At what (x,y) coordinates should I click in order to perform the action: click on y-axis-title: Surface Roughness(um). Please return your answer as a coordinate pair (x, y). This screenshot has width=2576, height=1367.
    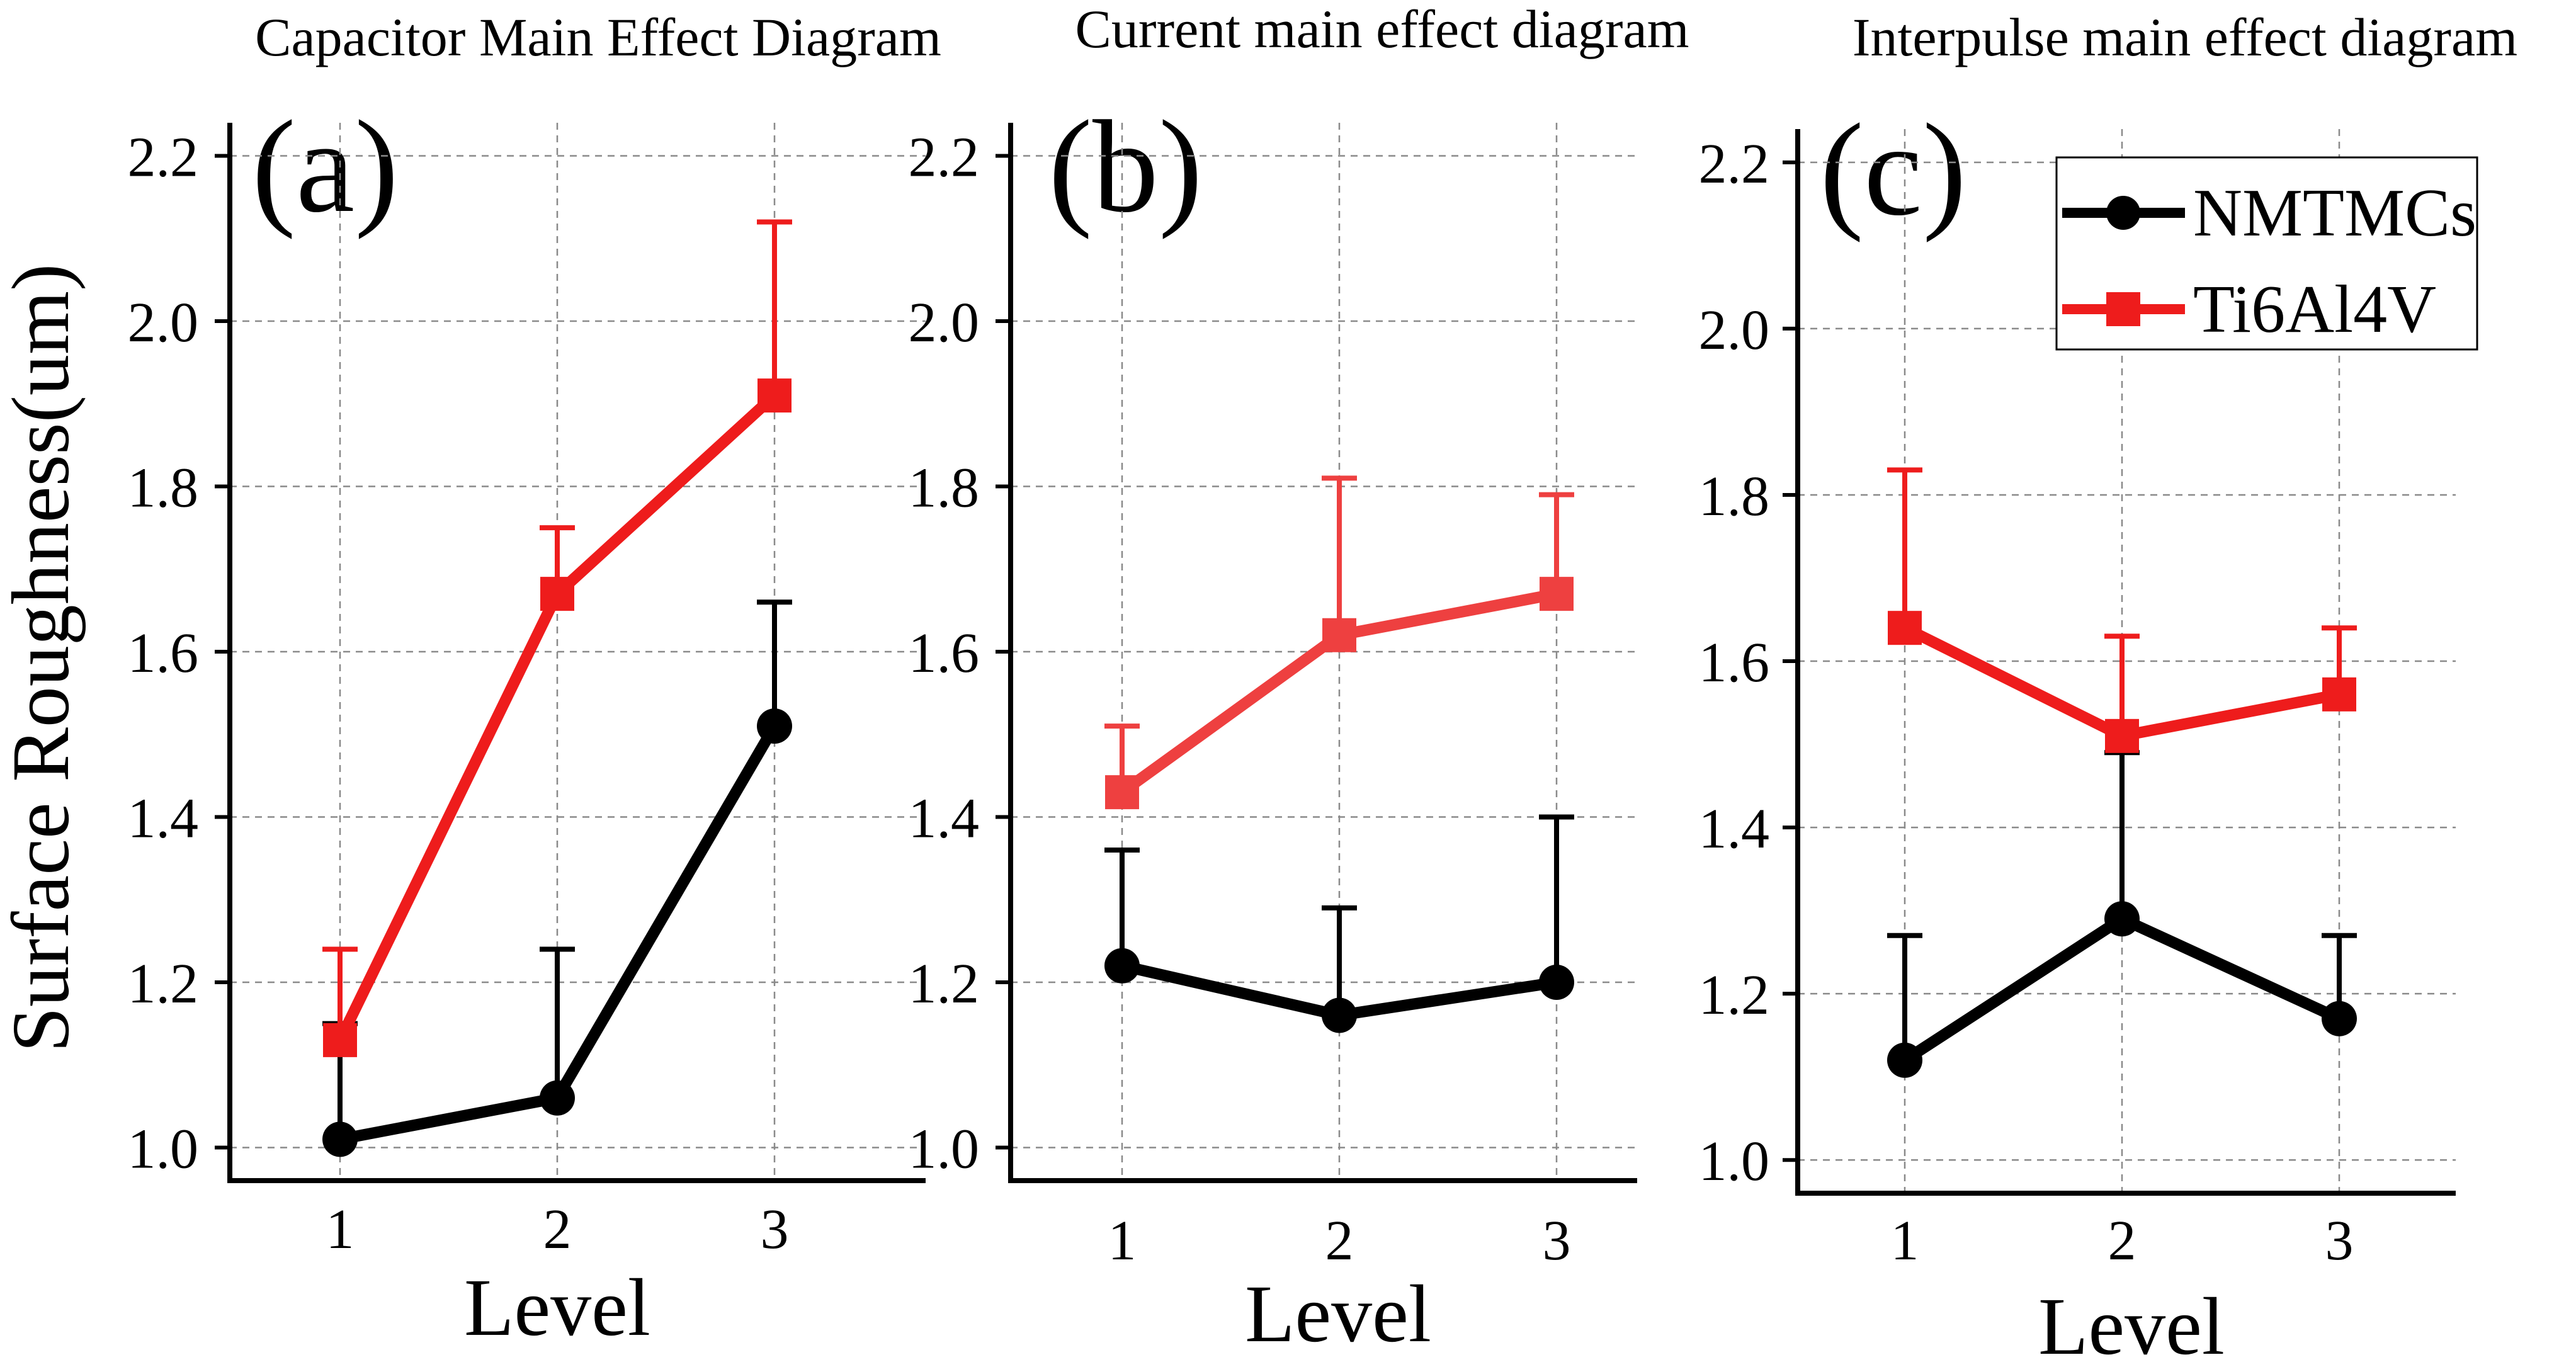
    Looking at the image, I should click on (43, 658).